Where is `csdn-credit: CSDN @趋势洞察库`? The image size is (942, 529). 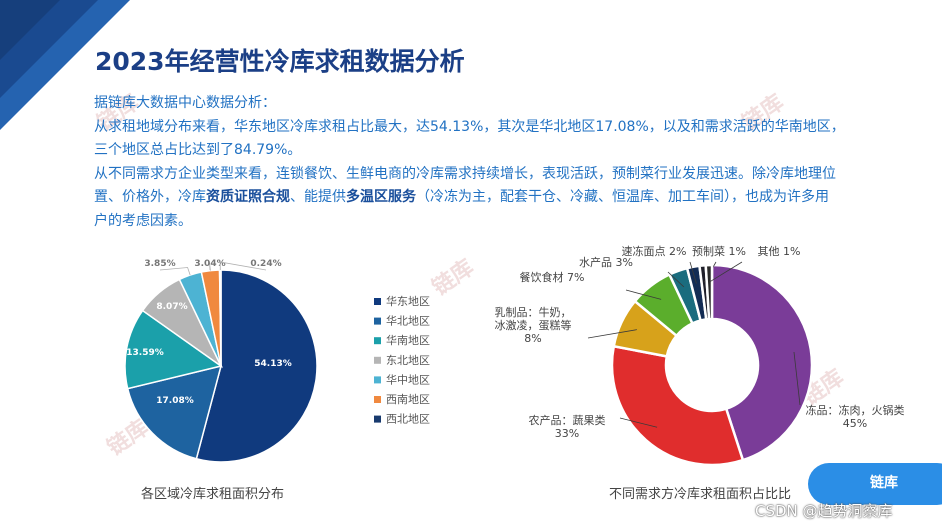
csdn-credit: CSDN @趋势洞察库 is located at coordinates (824, 511).